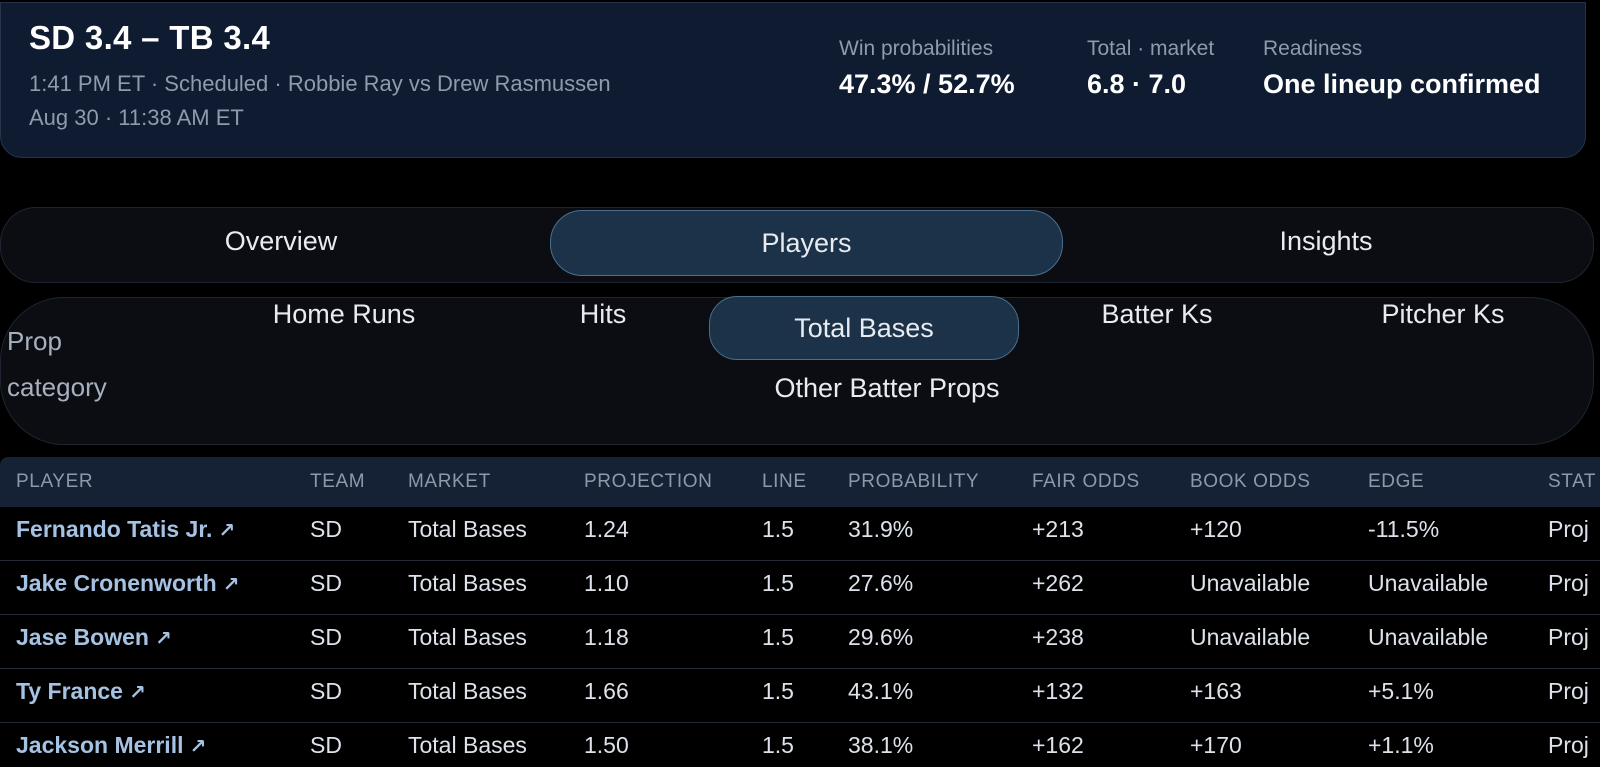 Image resolution: width=1600 pixels, height=767 pixels. I want to click on edge-cell: +1.1%, so click(1401, 745).